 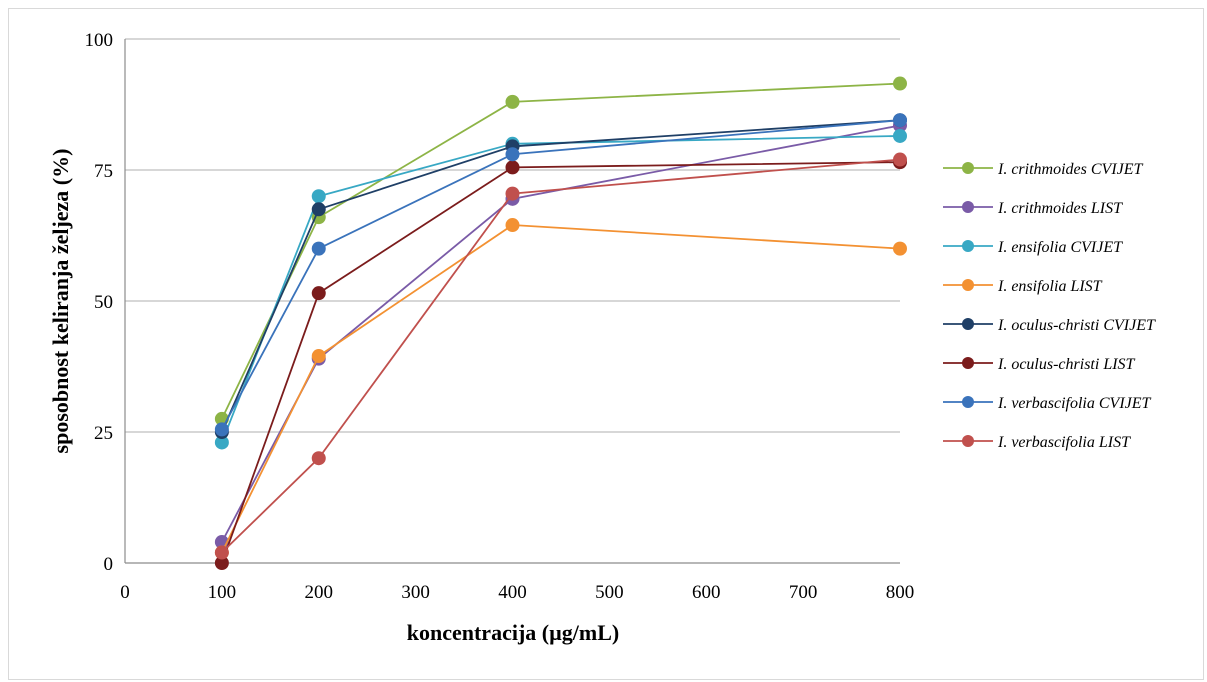 I want to click on legend-item-3: I. ensifolia CVIJET, so click(x=1033, y=247).